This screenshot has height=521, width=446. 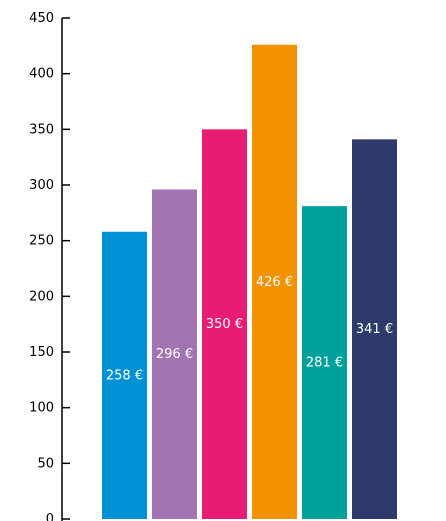 I want to click on y-tick-label: 0, so click(x=50, y=516).